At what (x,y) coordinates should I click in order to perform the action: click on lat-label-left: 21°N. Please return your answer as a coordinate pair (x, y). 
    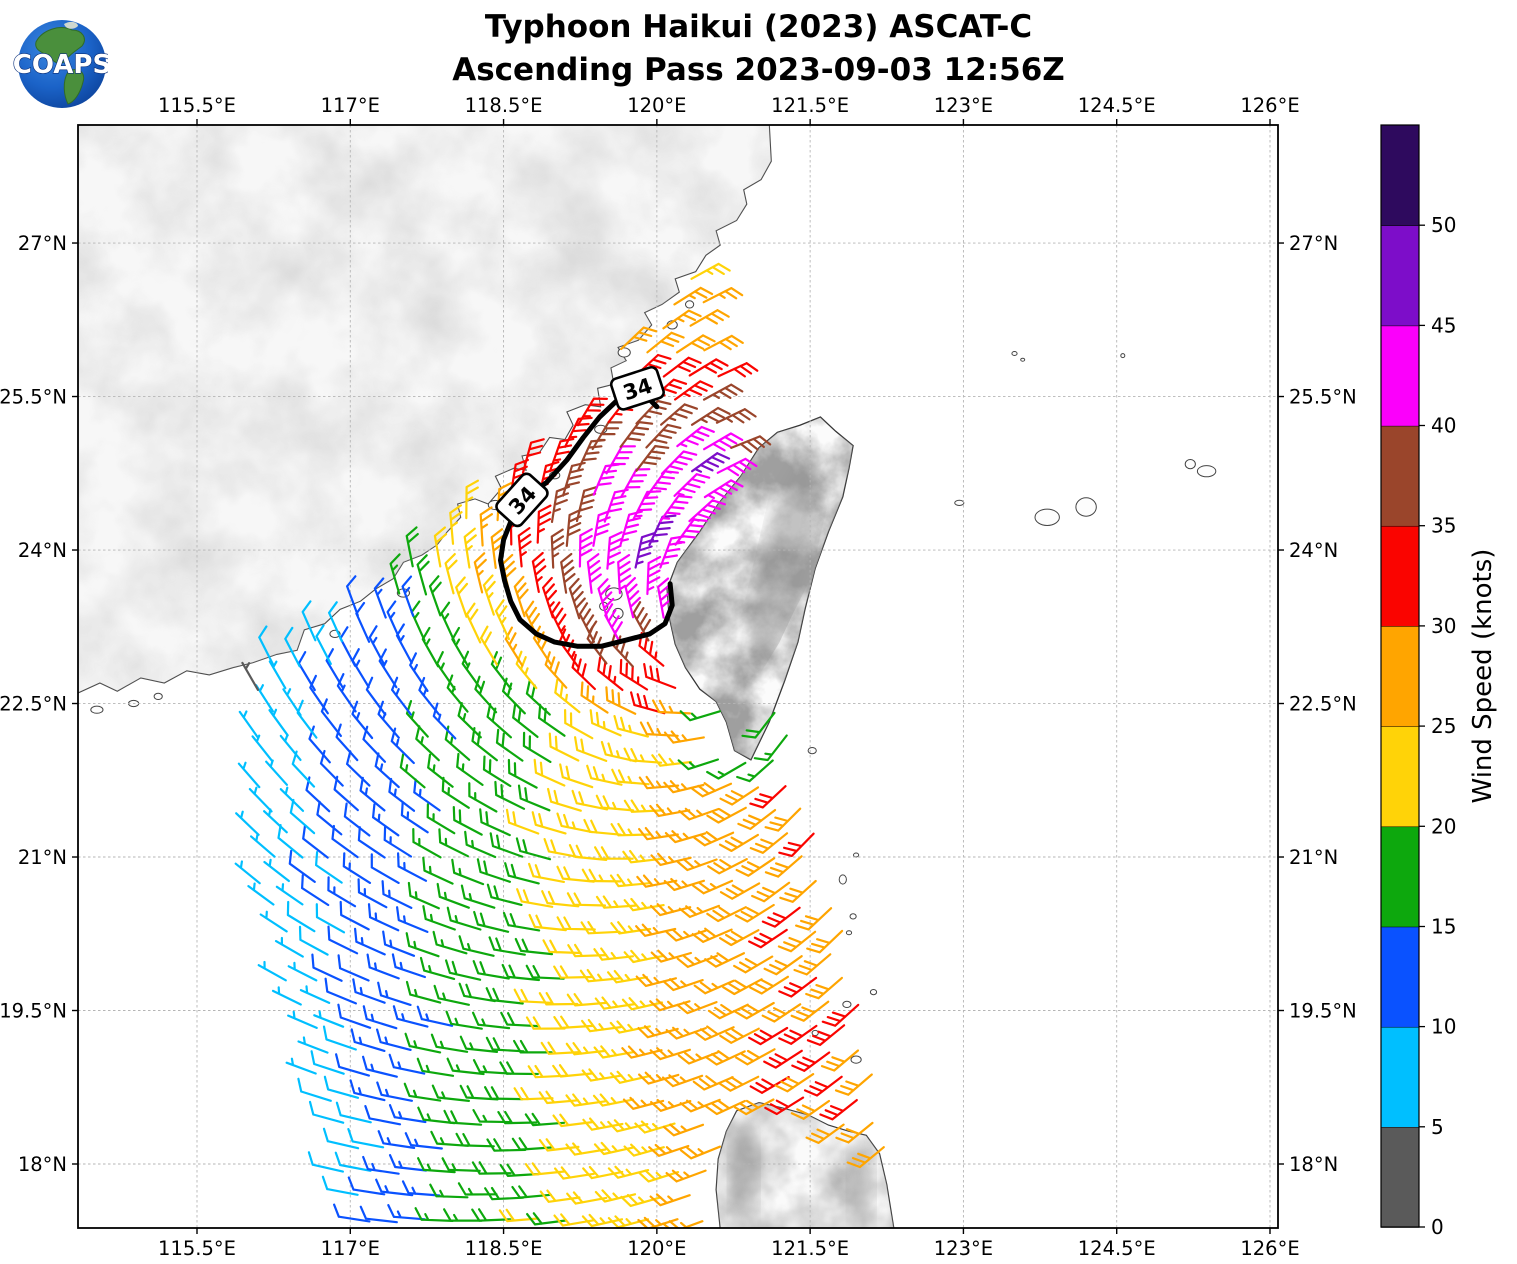
    Looking at the image, I should click on (42, 857).